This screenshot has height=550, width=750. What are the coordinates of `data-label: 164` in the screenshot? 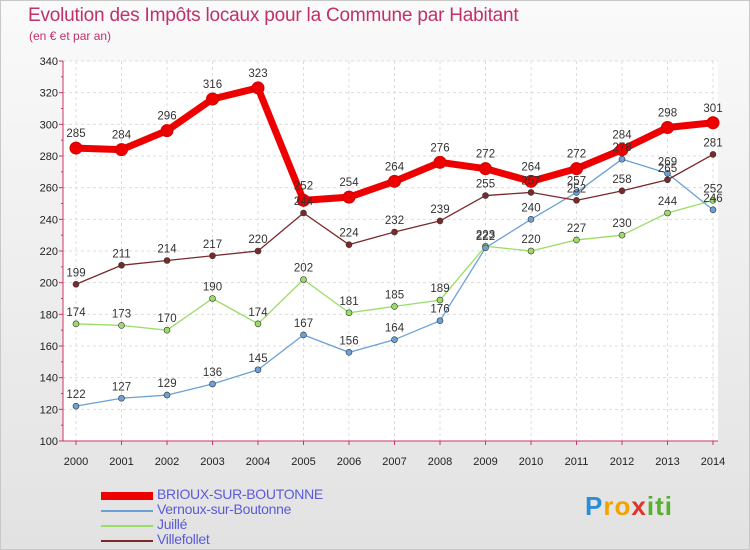 It's located at (395, 329).